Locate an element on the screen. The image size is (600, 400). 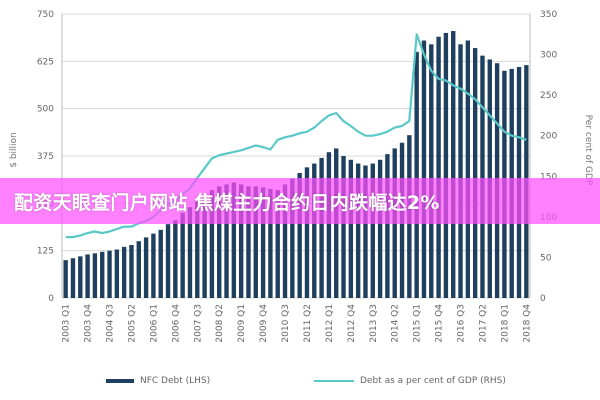
x-tick-label: 2009 Q1 is located at coordinates (242, 323).